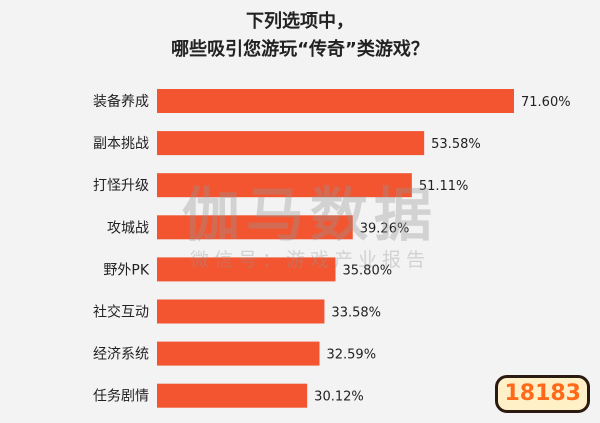  I want to click on value-label: 35.80%, so click(368, 270).